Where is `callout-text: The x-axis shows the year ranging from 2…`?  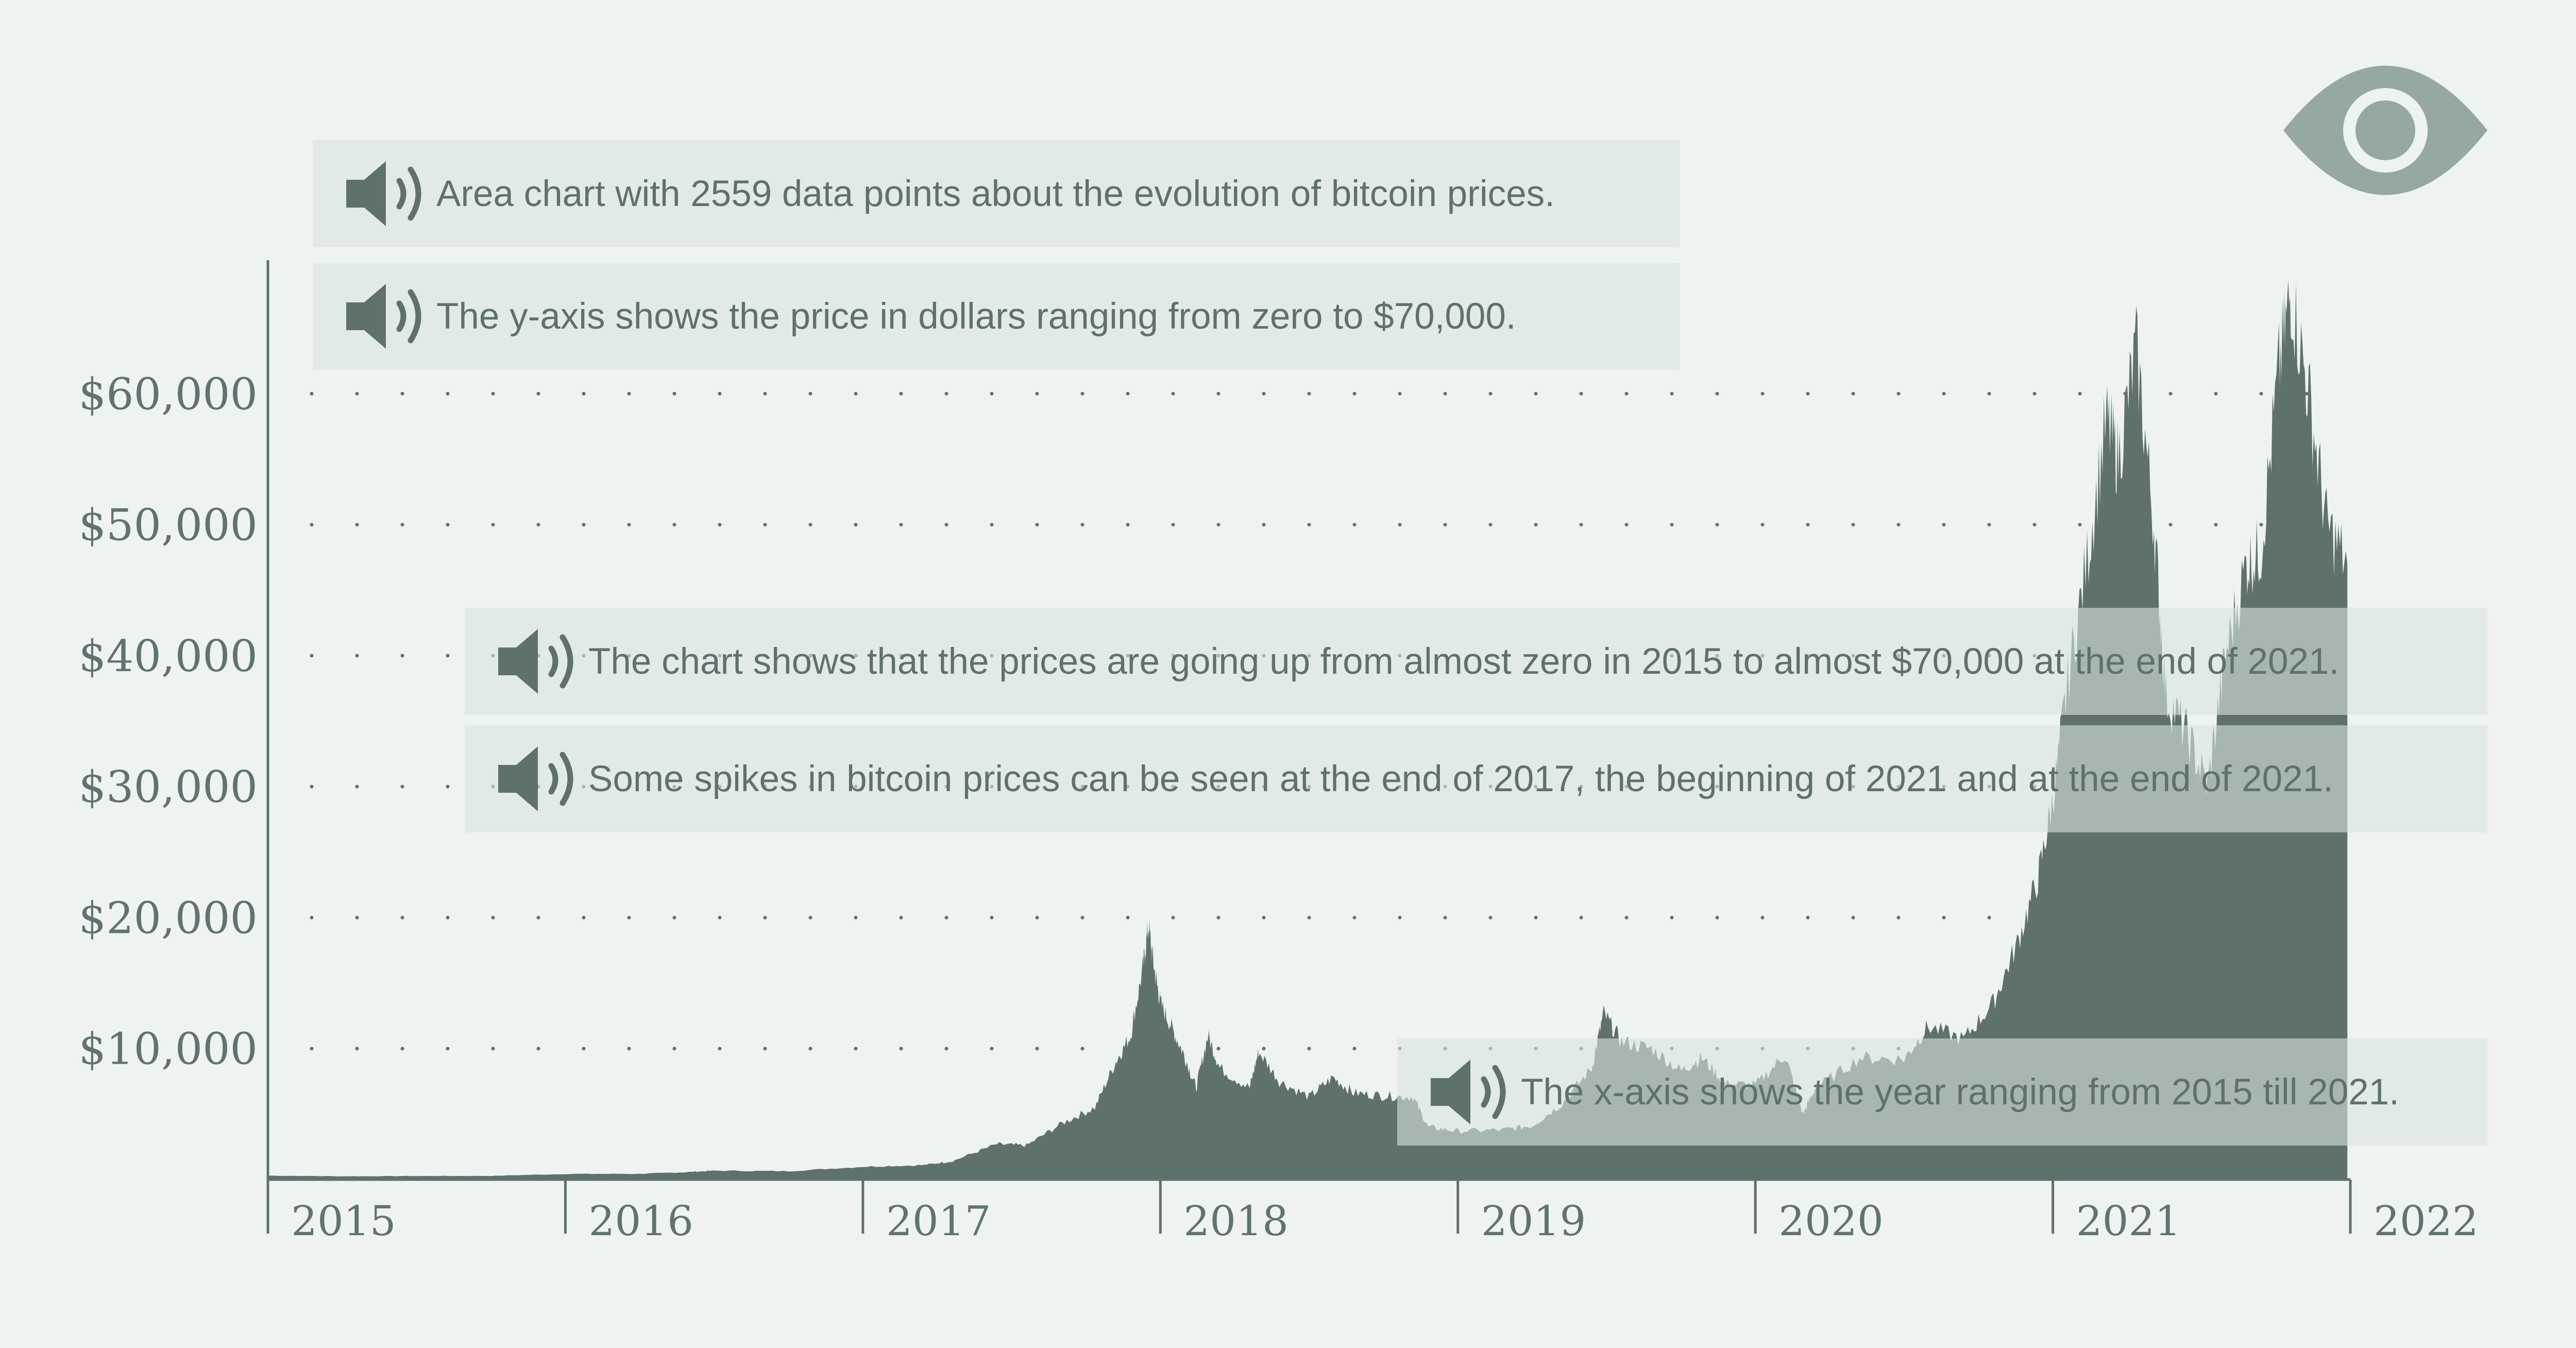
callout-text: The x-axis shows the year ranging from 2… is located at coordinates (1960, 1092).